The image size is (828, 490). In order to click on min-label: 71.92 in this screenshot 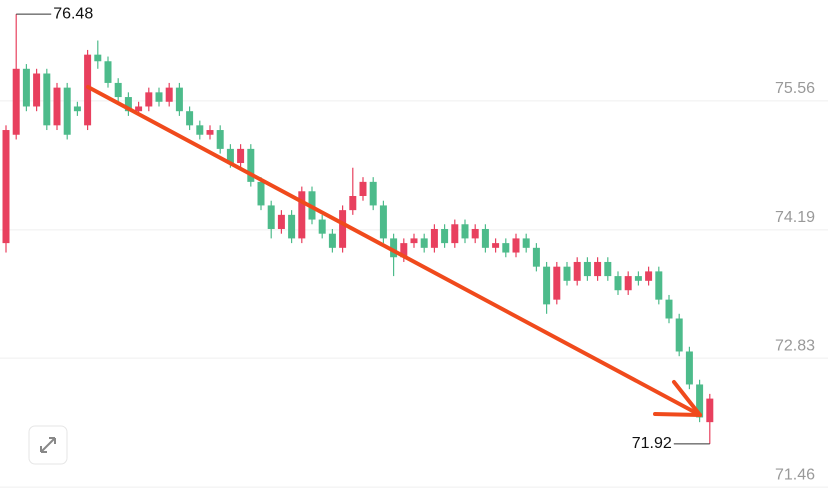, I will do `click(652, 443)`.